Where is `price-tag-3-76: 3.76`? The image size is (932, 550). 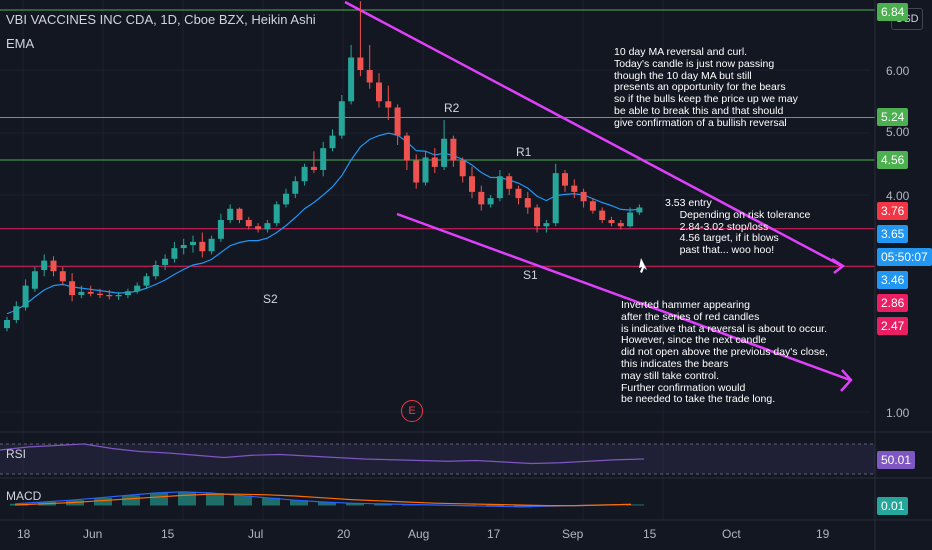
price-tag-3-76: 3.76 is located at coordinates (893, 211).